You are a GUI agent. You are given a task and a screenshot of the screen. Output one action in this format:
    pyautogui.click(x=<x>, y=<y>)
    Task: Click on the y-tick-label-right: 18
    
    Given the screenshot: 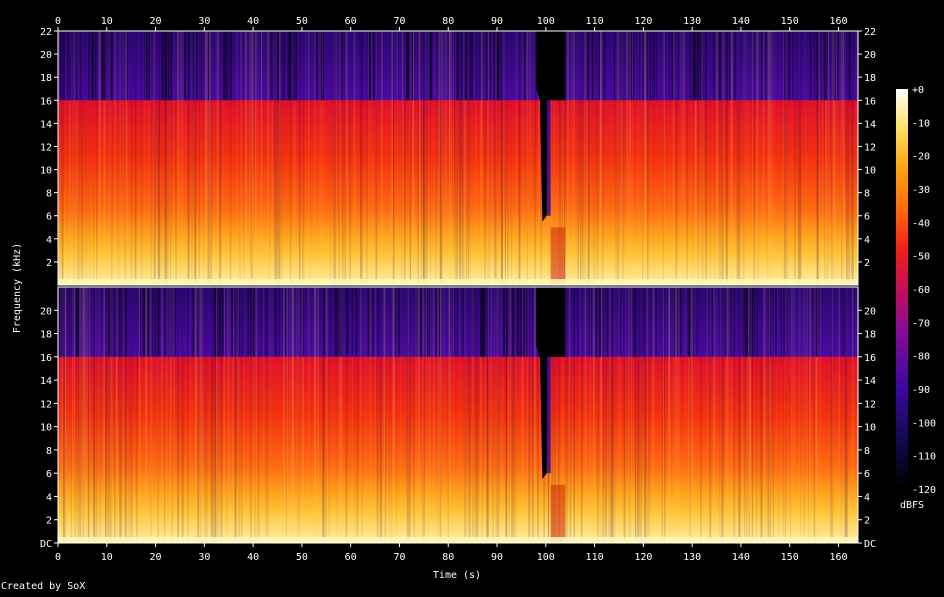 What is the action you would take?
    pyautogui.click(x=870, y=335)
    